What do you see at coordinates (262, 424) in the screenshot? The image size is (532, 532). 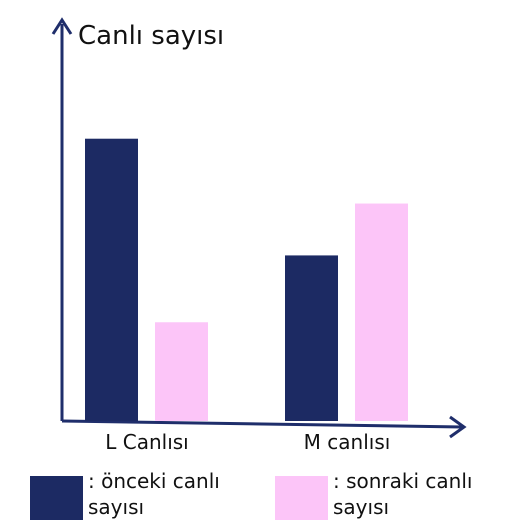 I see `x-axis` at bounding box center [262, 424].